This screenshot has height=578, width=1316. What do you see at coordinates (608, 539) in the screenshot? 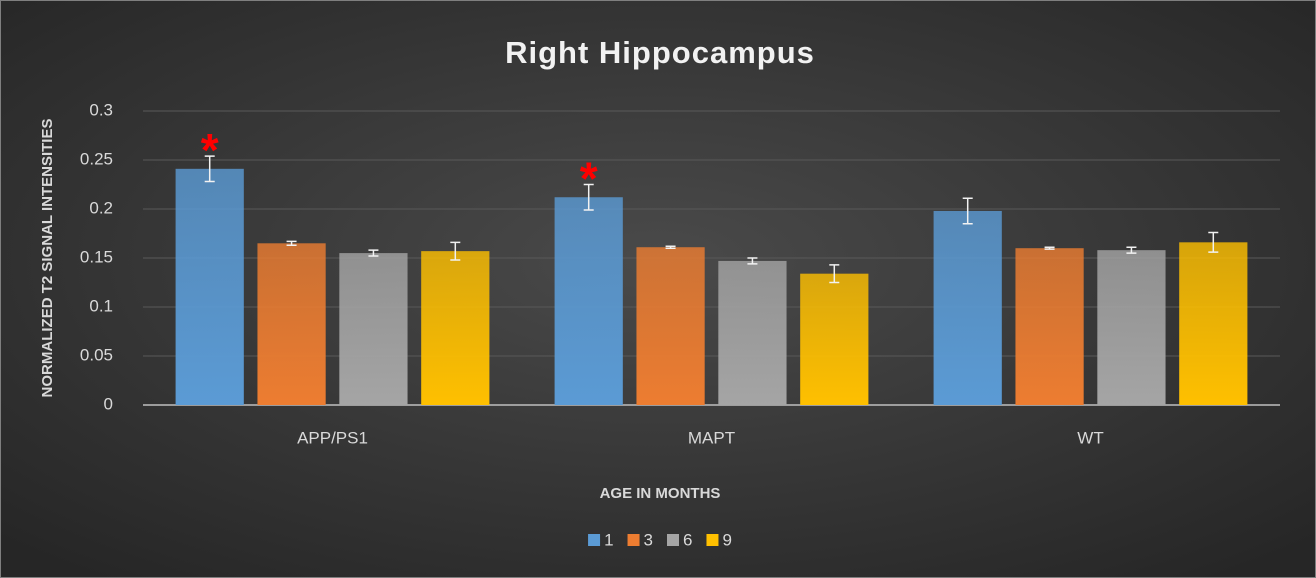
I see `legend-label: 1` at bounding box center [608, 539].